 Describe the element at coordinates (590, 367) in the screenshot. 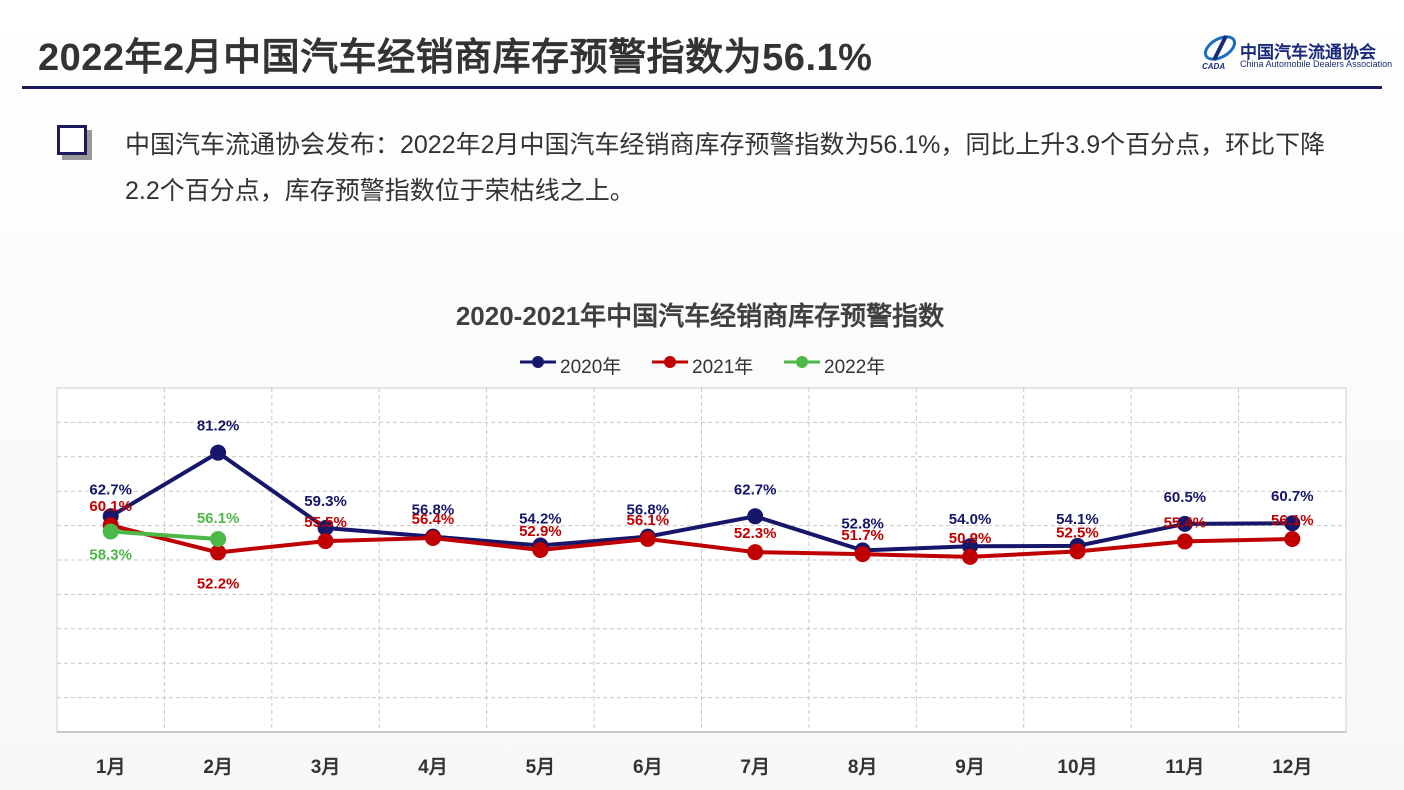

I see `legend-label: 2020年` at that location.